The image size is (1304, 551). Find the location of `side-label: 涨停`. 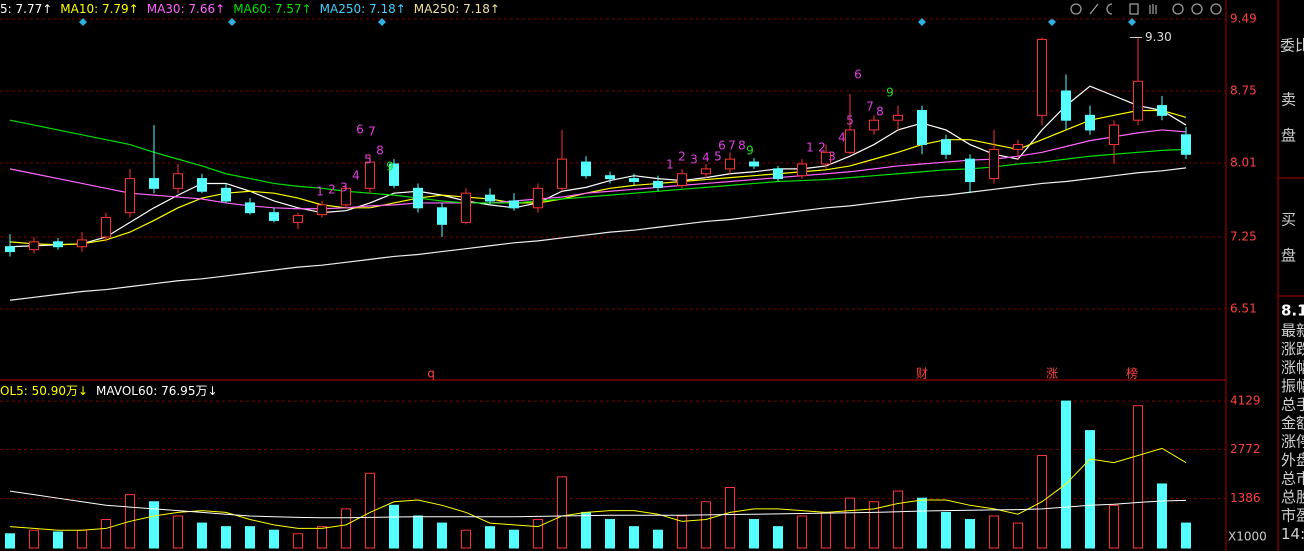

side-label: 涨停 is located at coordinates (1292, 442).